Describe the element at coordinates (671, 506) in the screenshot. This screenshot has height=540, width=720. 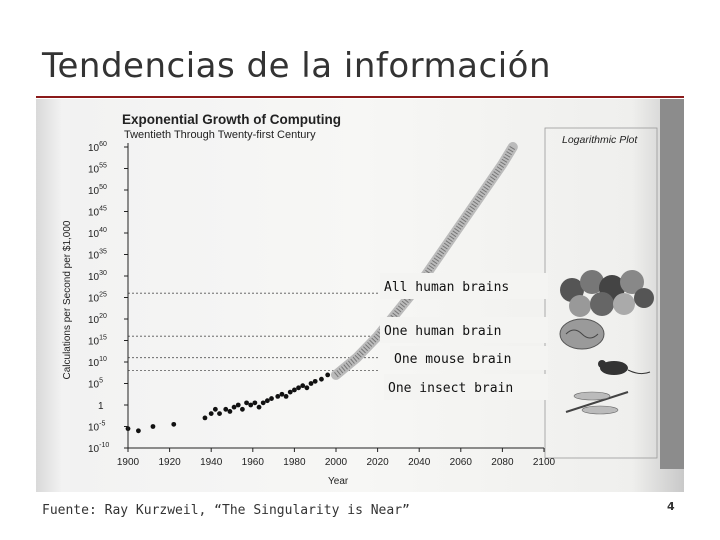
I see `page-number: 4` at that location.